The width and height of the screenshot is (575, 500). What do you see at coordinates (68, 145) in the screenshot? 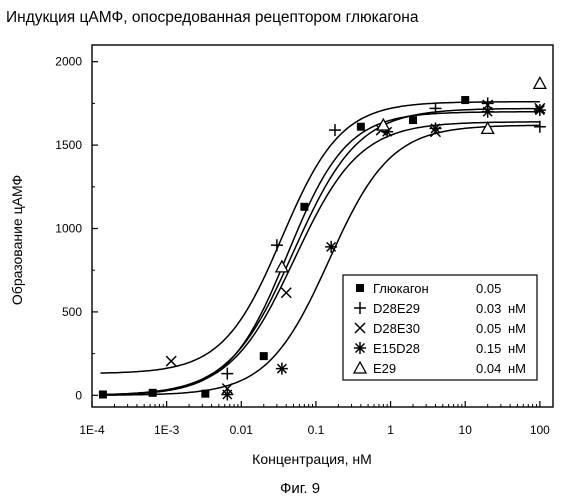
I see `y-tick-label: 1500` at bounding box center [68, 145].